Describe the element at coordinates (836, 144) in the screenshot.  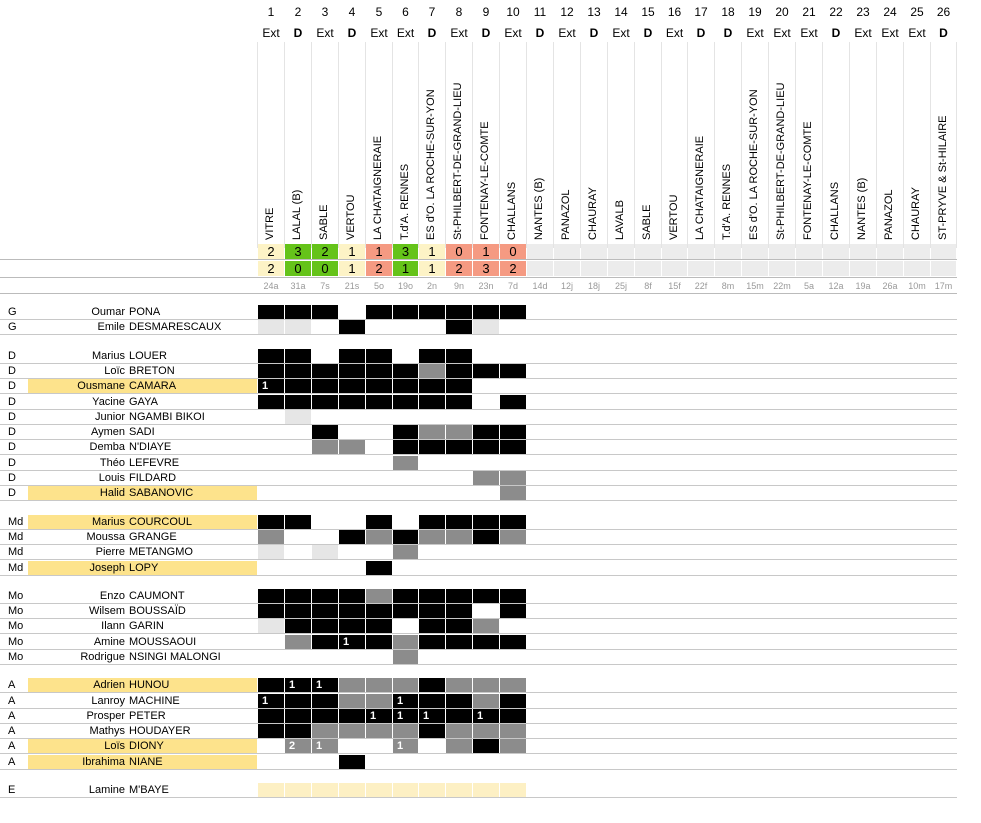
I see `opponent-header: CHALLANS` at that location.